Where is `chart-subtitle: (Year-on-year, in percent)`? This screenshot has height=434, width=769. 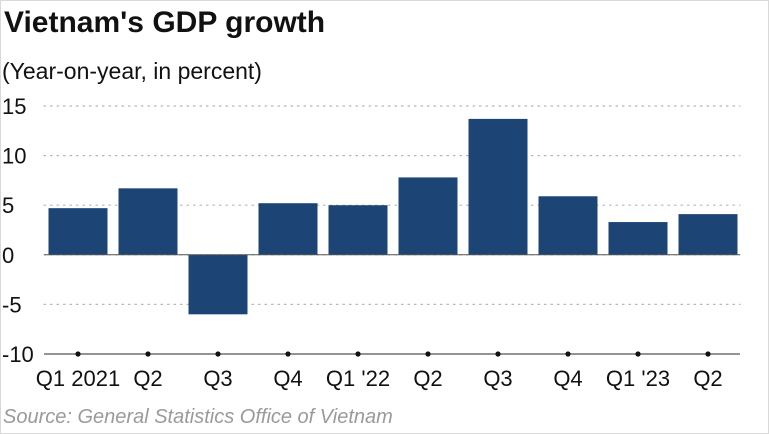
chart-subtitle: (Year-on-year, in percent) is located at coordinates (132, 71).